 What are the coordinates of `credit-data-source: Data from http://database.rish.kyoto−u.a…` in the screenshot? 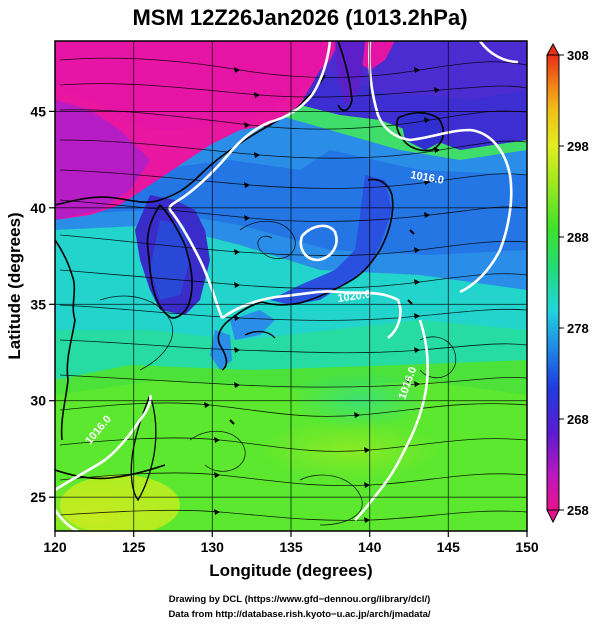 It's located at (299, 614).